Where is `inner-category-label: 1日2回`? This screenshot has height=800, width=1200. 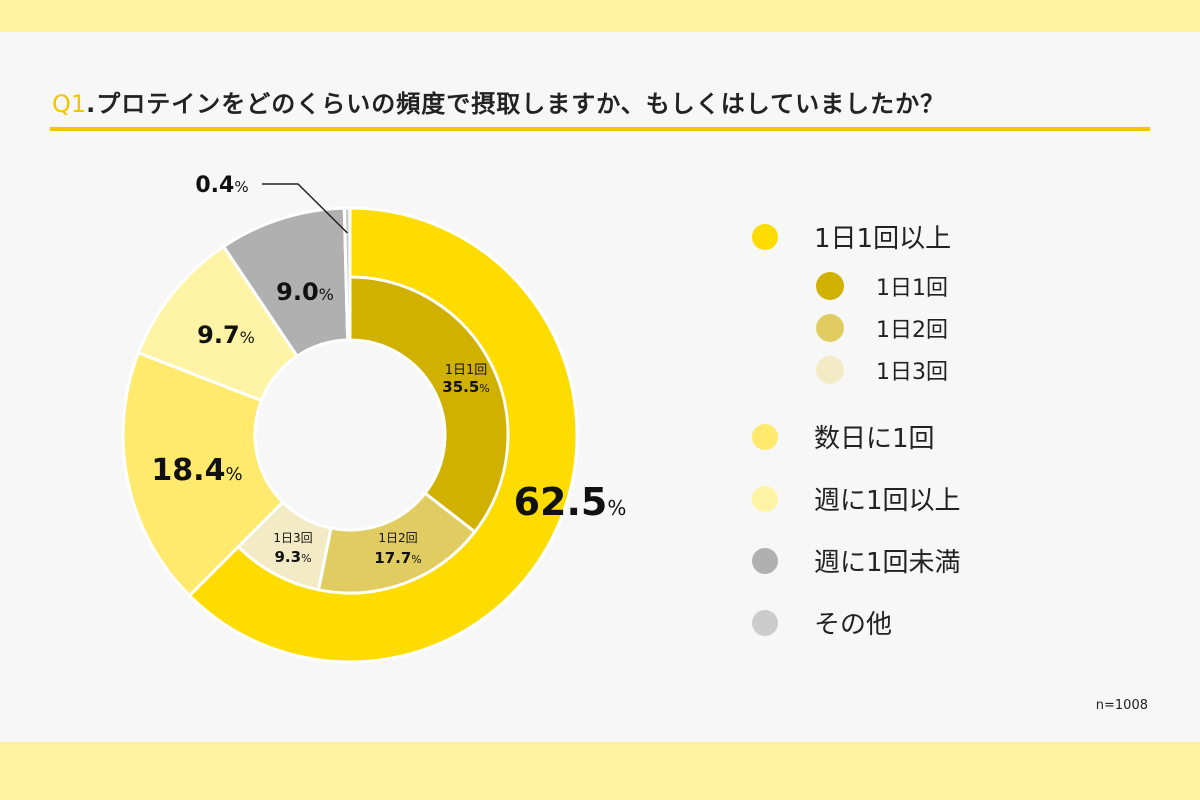 inner-category-label: 1日2回 is located at coordinates (397, 538).